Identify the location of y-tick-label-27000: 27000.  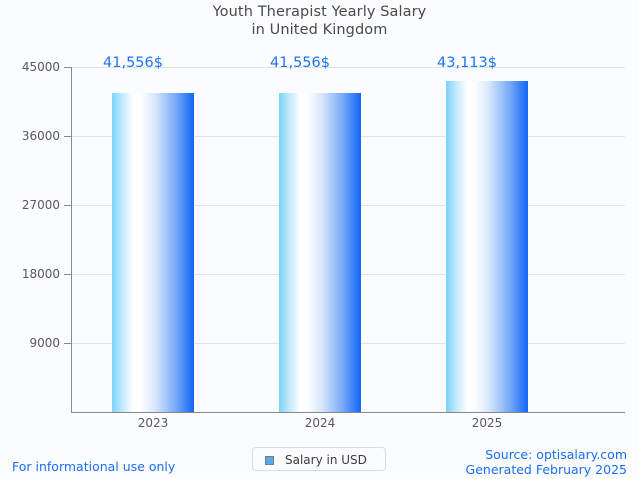
(40, 205).